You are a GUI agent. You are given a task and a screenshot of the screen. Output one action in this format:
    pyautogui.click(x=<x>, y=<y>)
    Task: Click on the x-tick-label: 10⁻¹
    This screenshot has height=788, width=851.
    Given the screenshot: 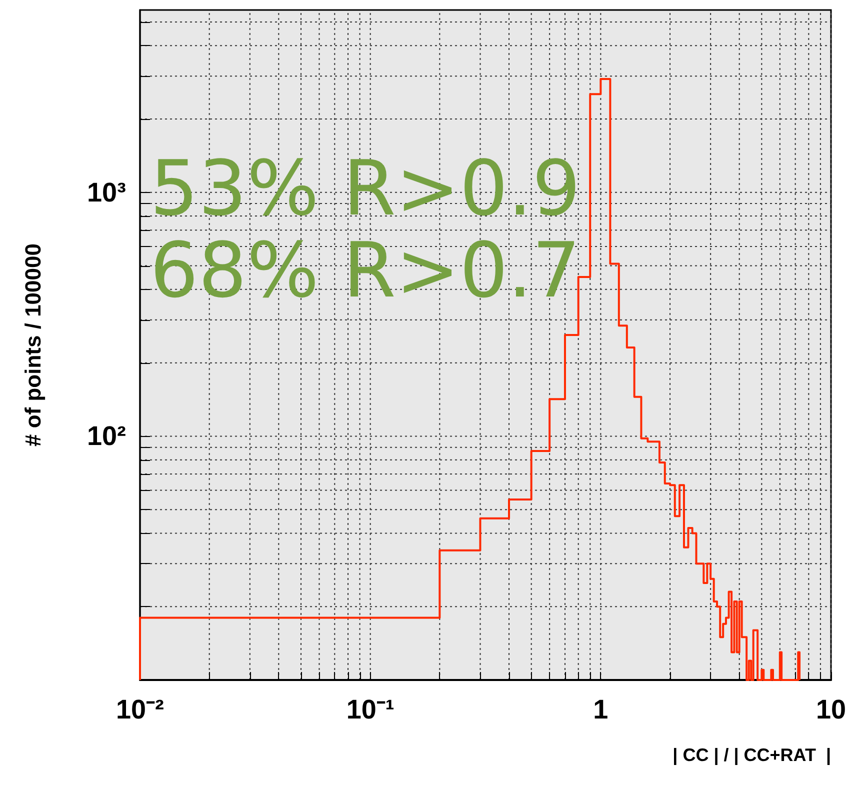 What is the action you would take?
    pyautogui.click(x=370, y=709)
    